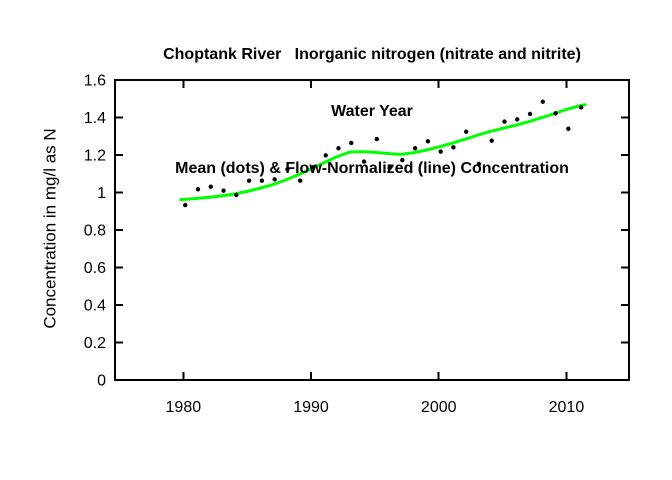  I want to click on x-tick-label: 1980, so click(184, 407).